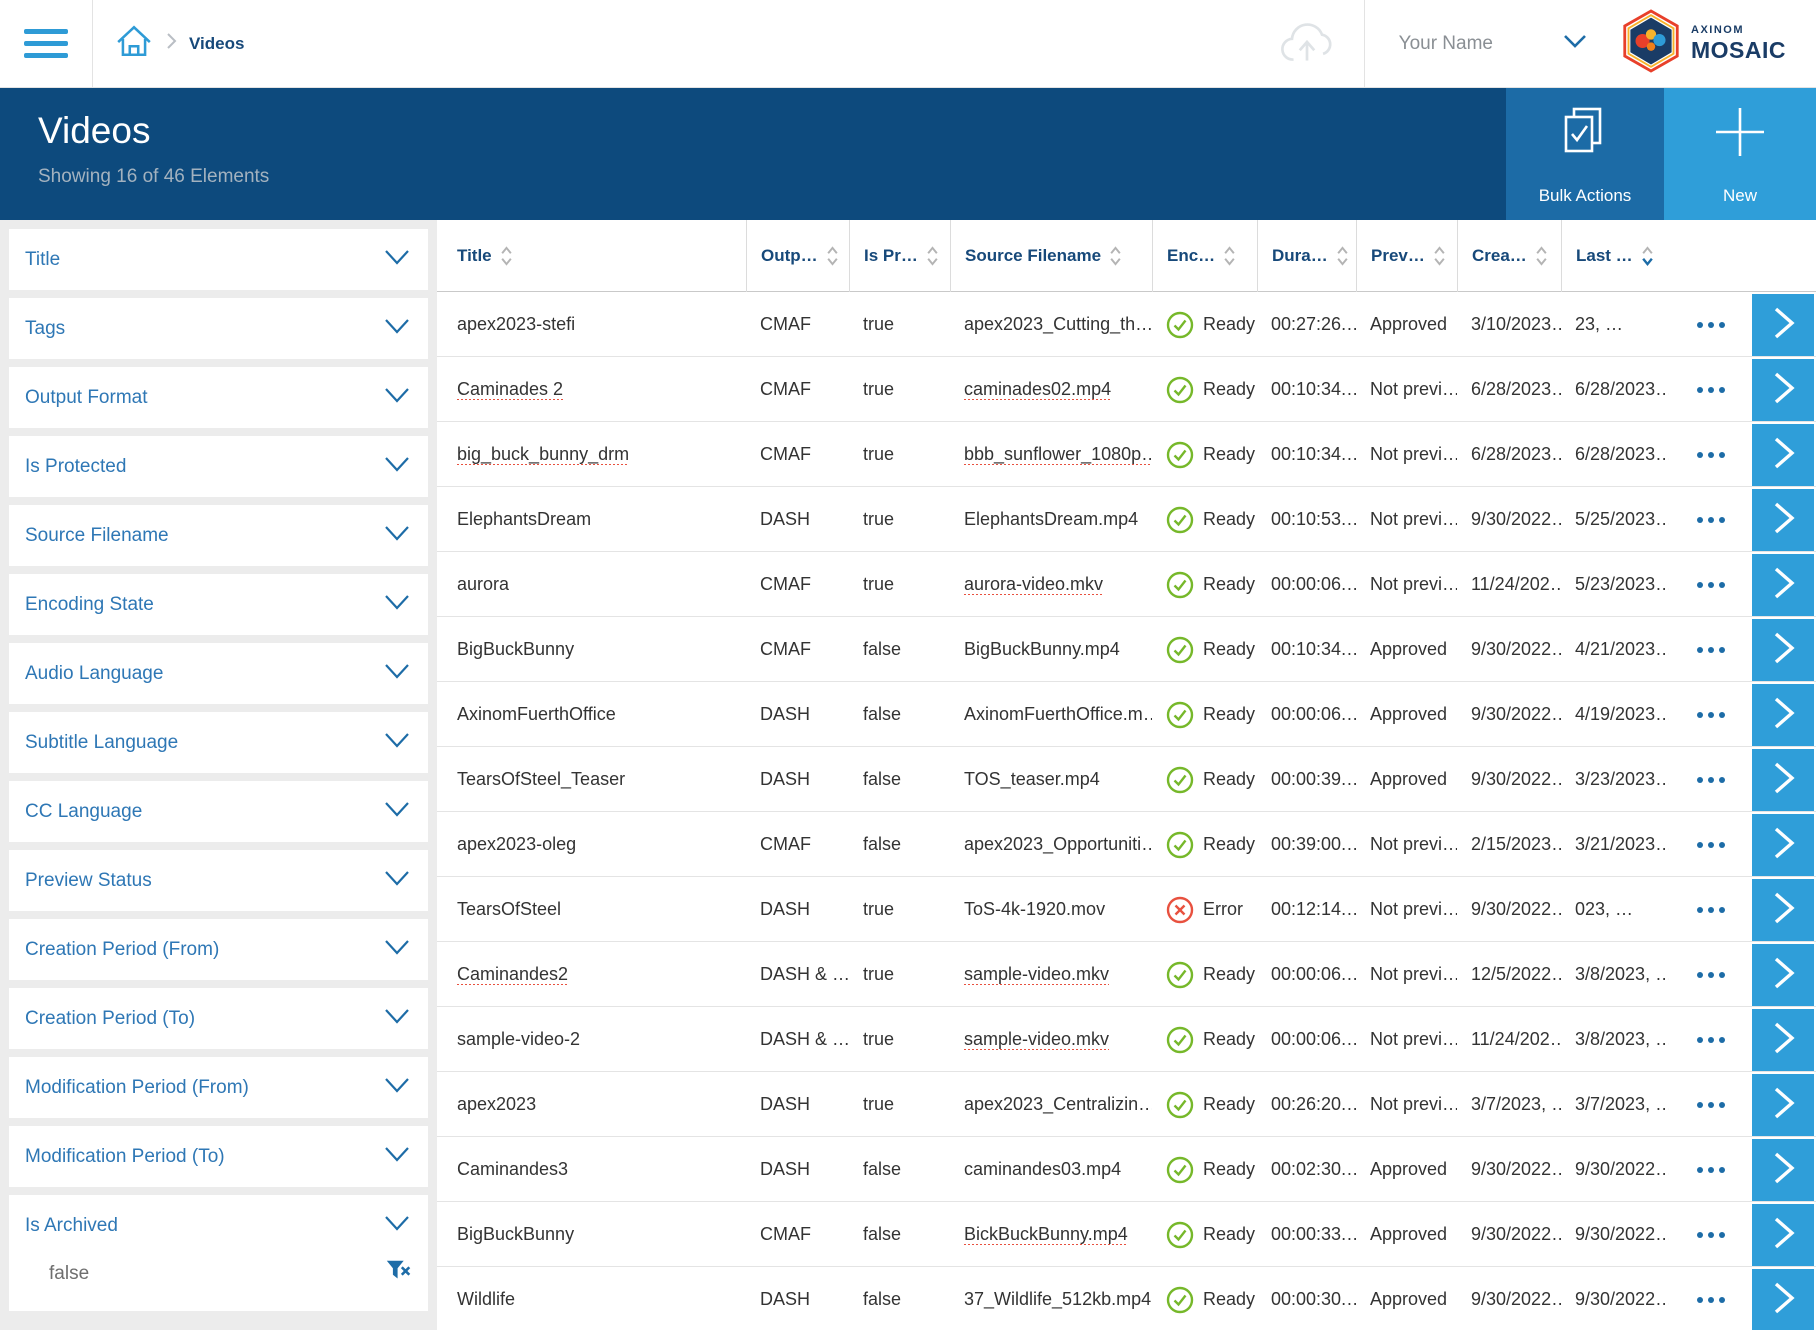 This screenshot has width=1816, height=1330. What do you see at coordinates (1229, 519) in the screenshot?
I see `encoding-state-text: Ready` at bounding box center [1229, 519].